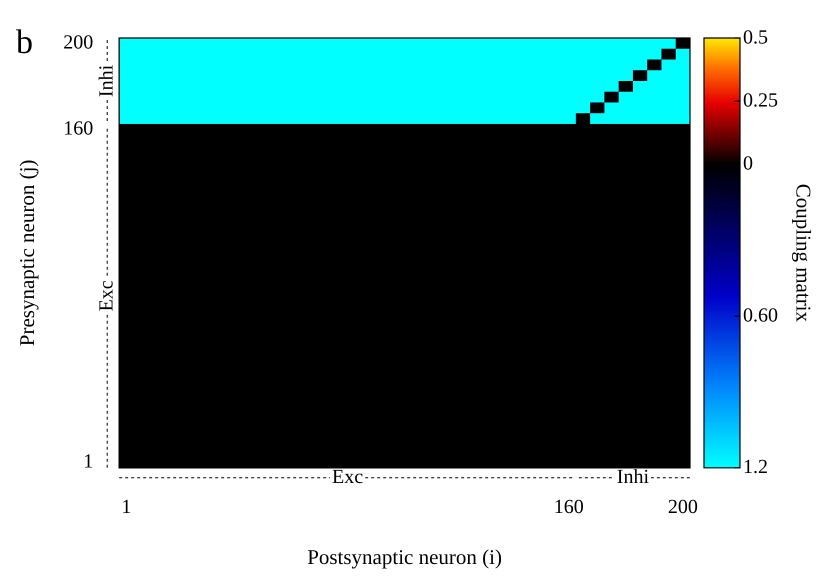 Image resolution: width=838 pixels, height=583 pixels. I want to click on annotation: Exc, so click(348, 477).